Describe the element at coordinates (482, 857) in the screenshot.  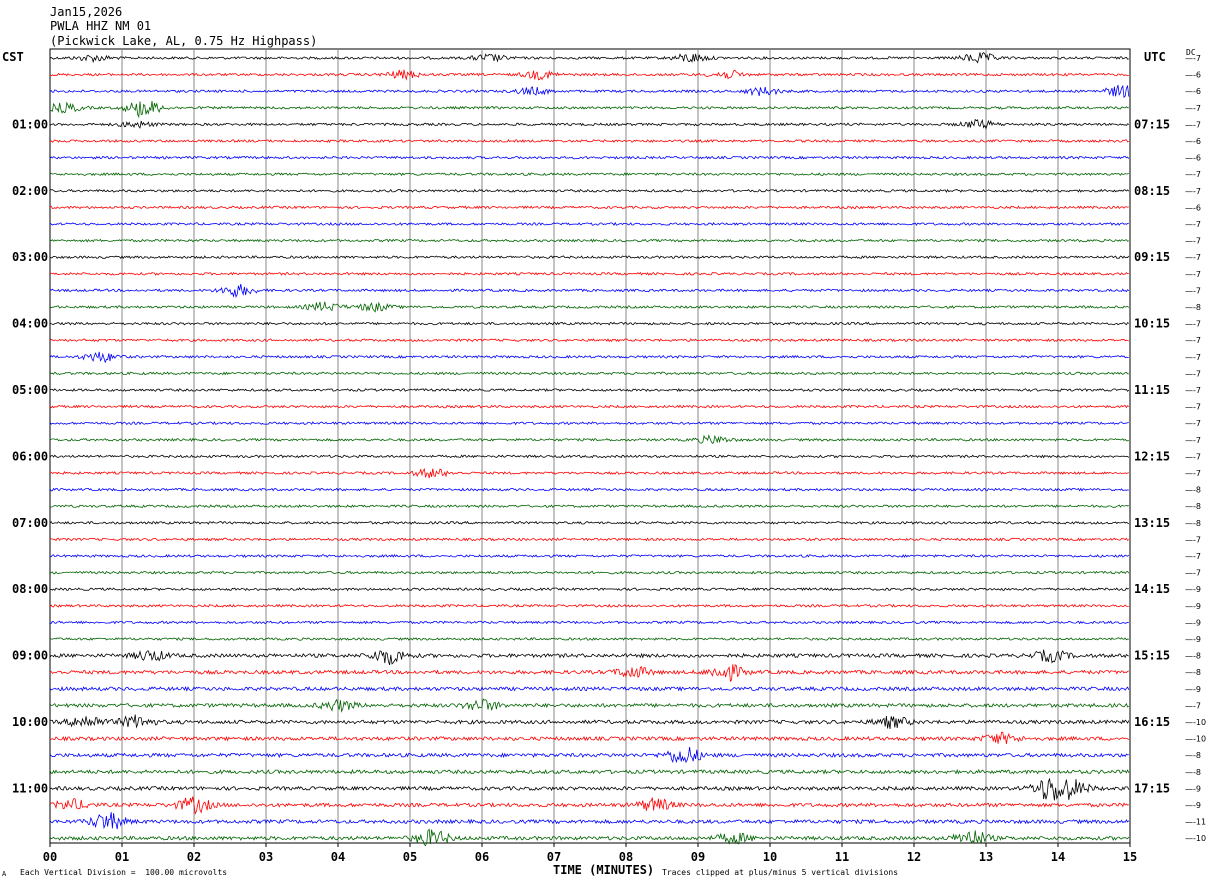
I see `x-tick-label: 06` at that location.